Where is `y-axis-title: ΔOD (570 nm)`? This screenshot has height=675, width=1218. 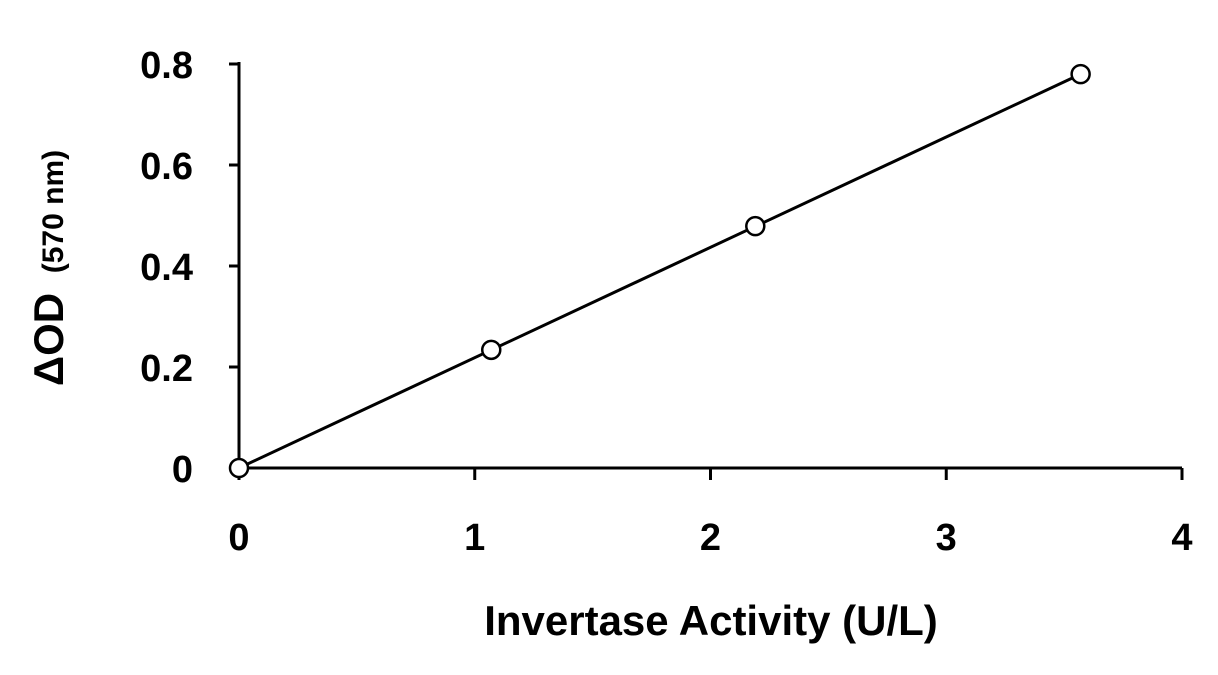
y-axis-title: ΔOD (570 nm) is located at coordinates (48, 268).